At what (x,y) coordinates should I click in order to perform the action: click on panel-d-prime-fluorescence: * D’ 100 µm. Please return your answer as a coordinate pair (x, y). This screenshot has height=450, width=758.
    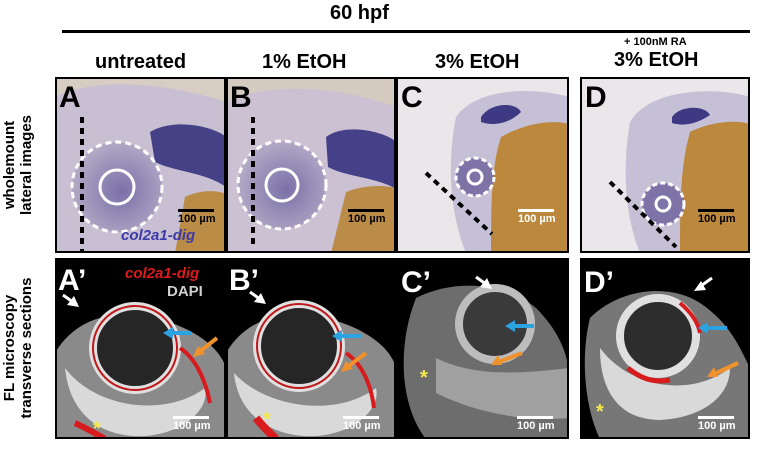
    Looking at the image, I should click on (665, 348).